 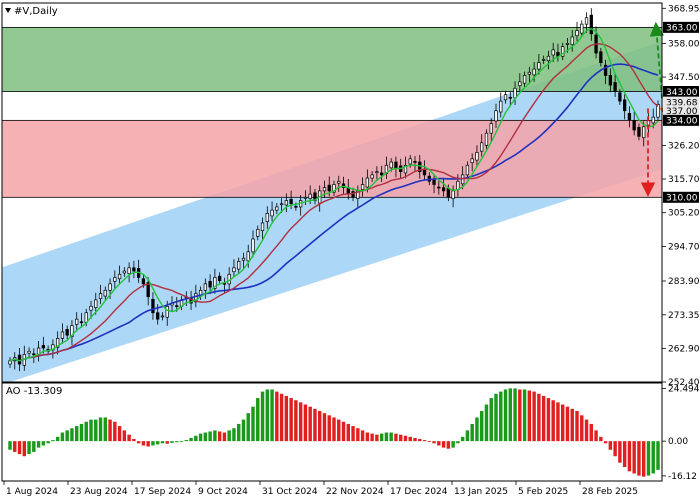 What do you see at coordinates (610, 492) in the screenshot?
I see `x-tick-label: 28 Feb 2025` at bounding box center [610, 492].